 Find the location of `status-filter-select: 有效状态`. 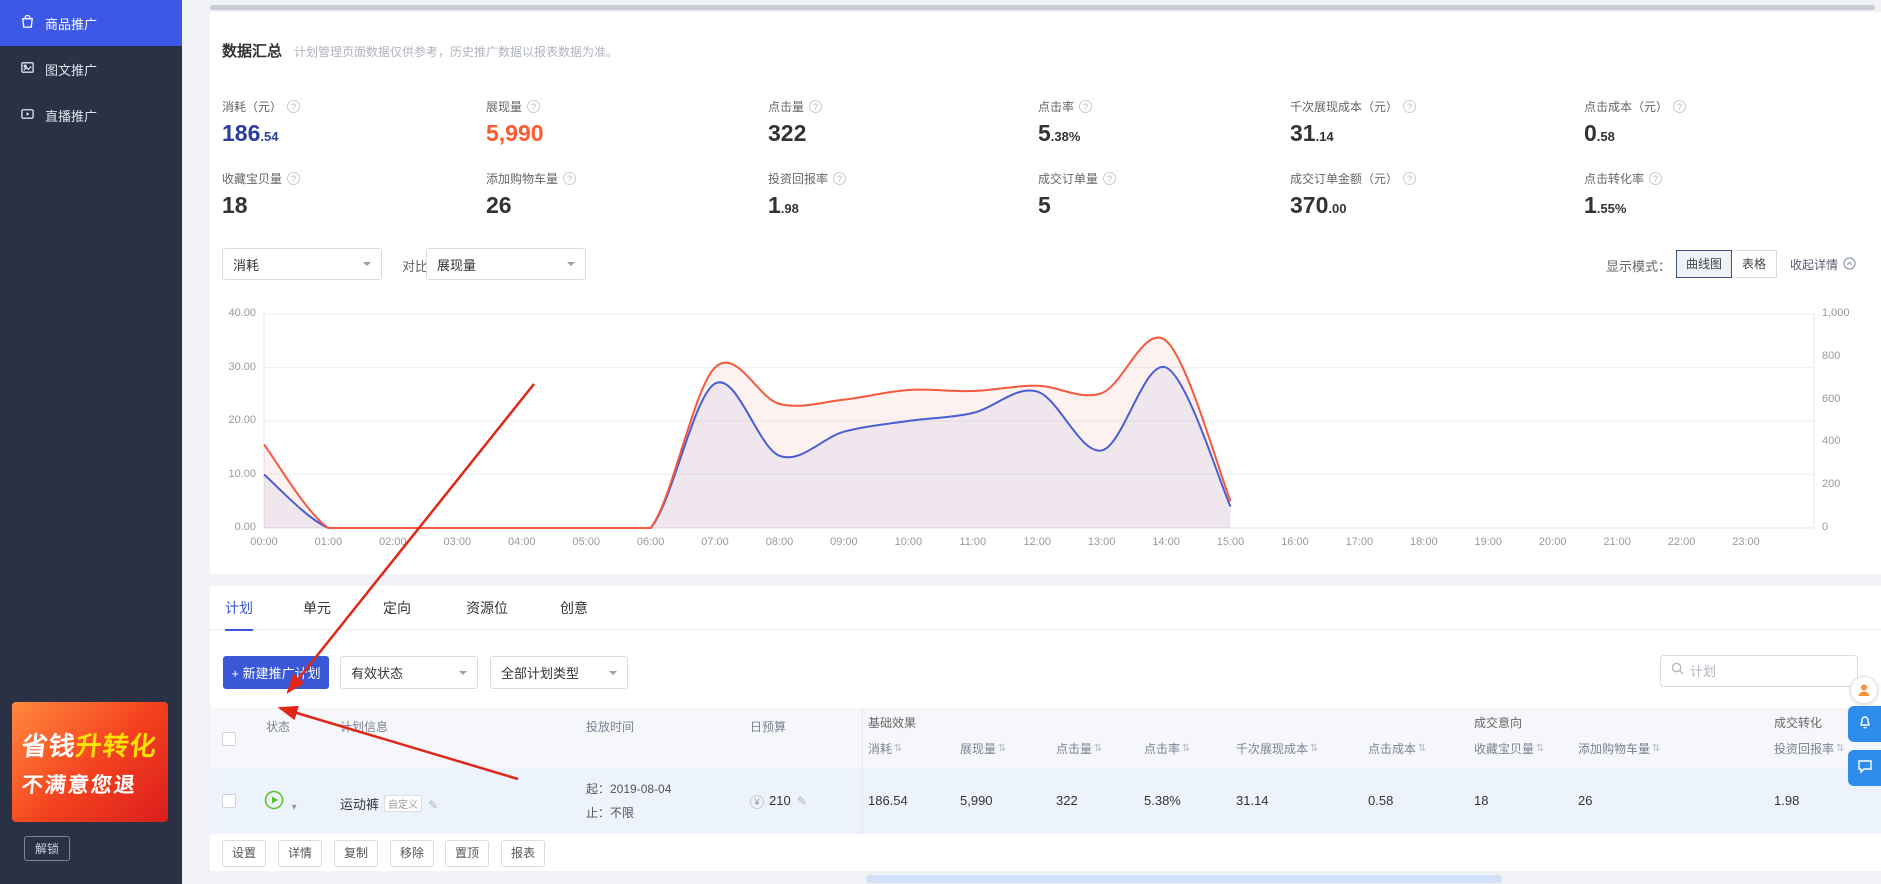

status-filter-select: 有效状态 is located at coordinates (409, 672).